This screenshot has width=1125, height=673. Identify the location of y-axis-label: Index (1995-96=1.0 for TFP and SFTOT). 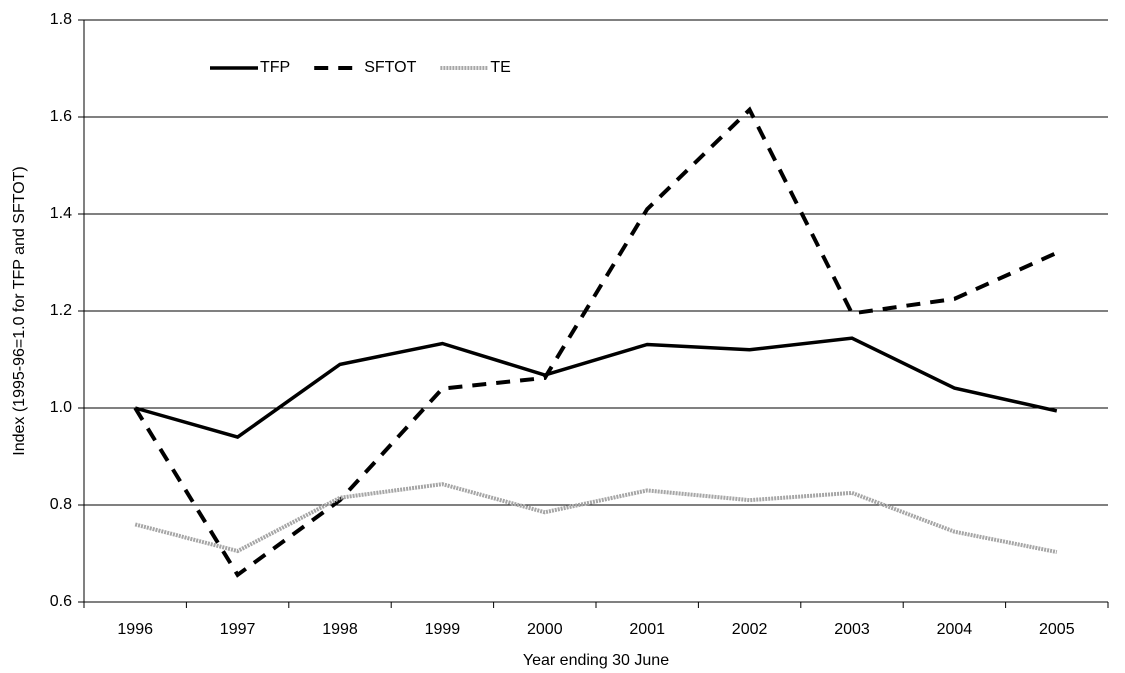
(19, 310).